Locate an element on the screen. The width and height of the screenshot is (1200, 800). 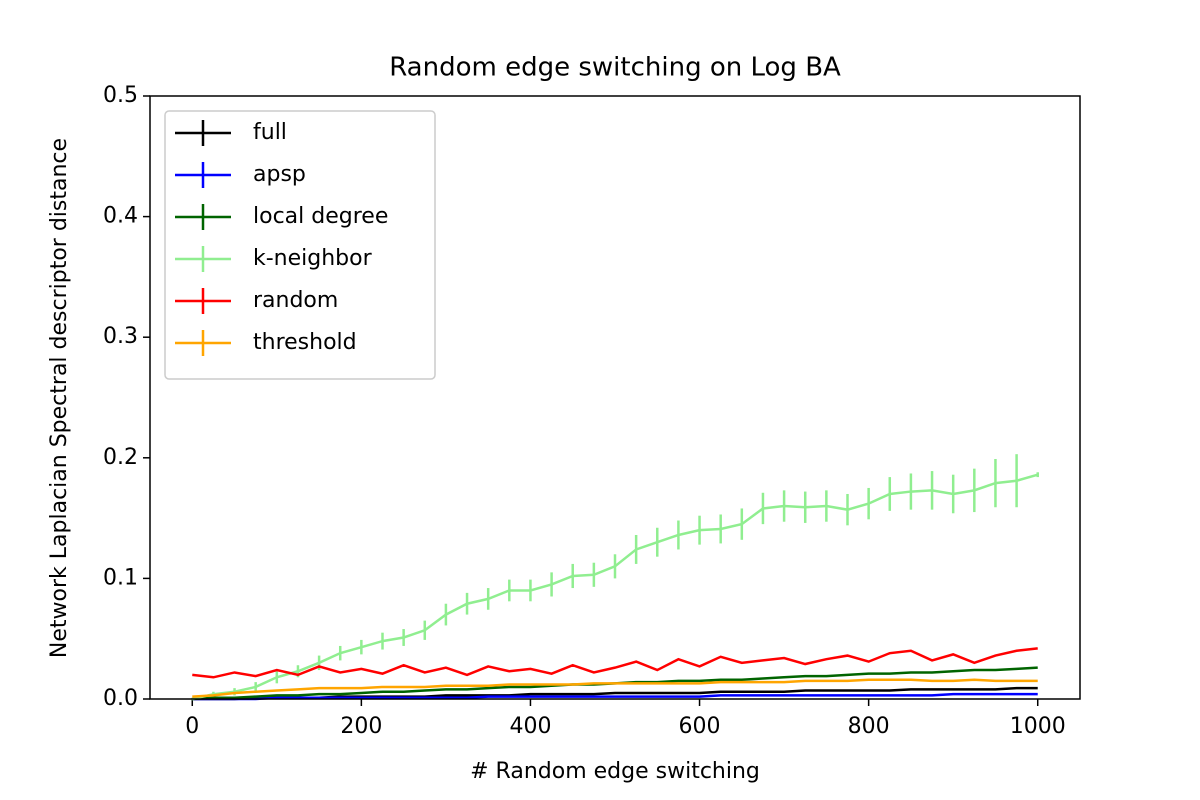
legend-frame is located at coordinates (300, 245).